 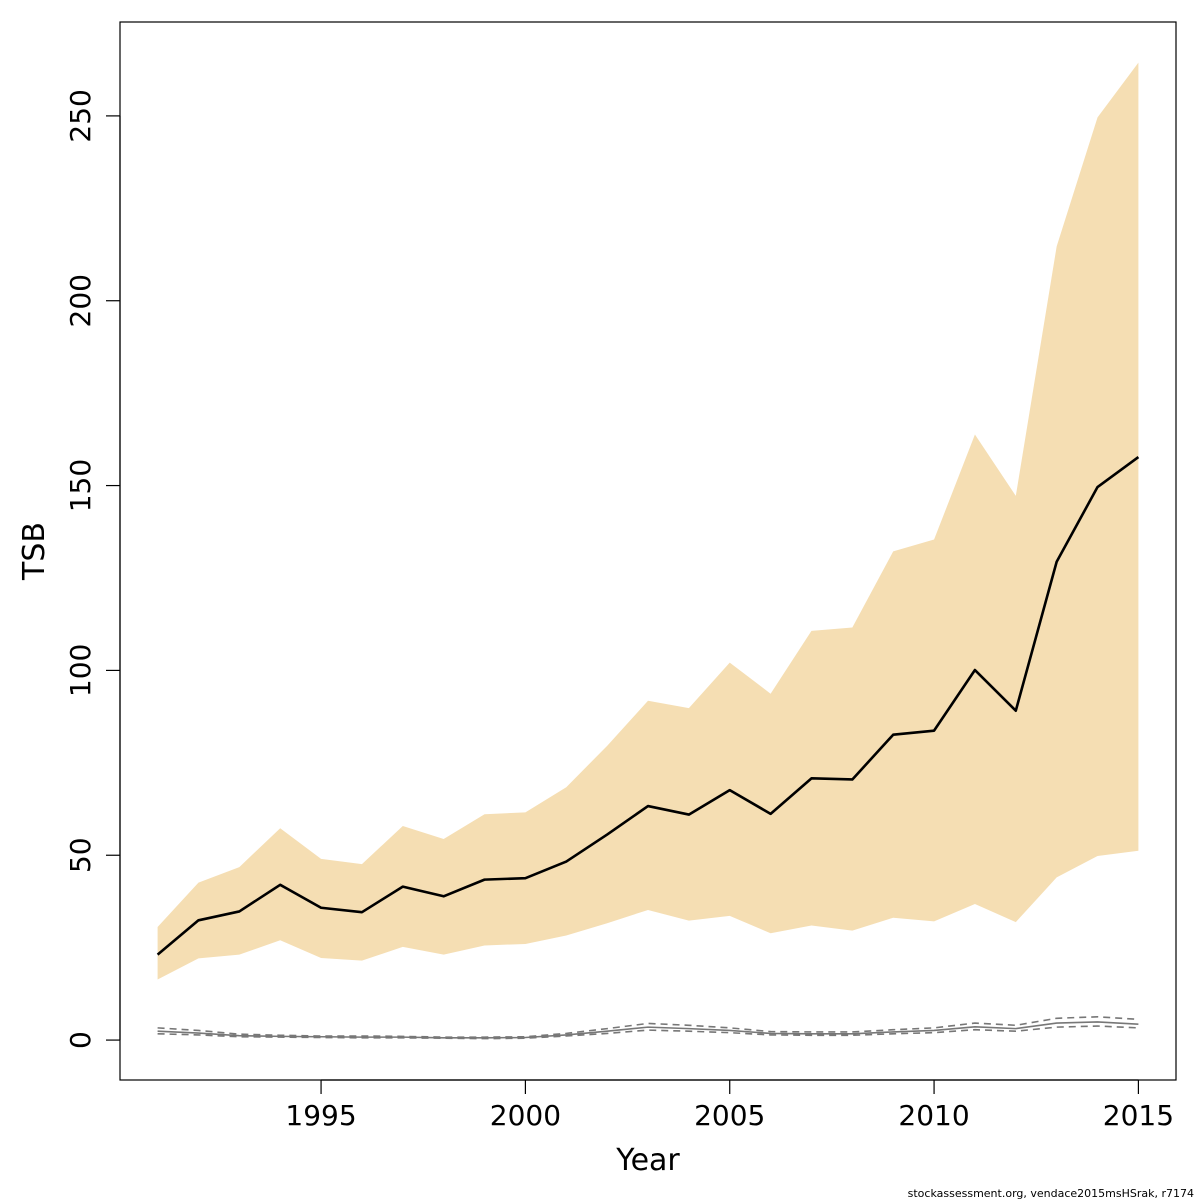 What do you see at coordinates (80, 485) in the screenshot?
I see `y-tick-label-150: 150` at bounding box center [80, 485].